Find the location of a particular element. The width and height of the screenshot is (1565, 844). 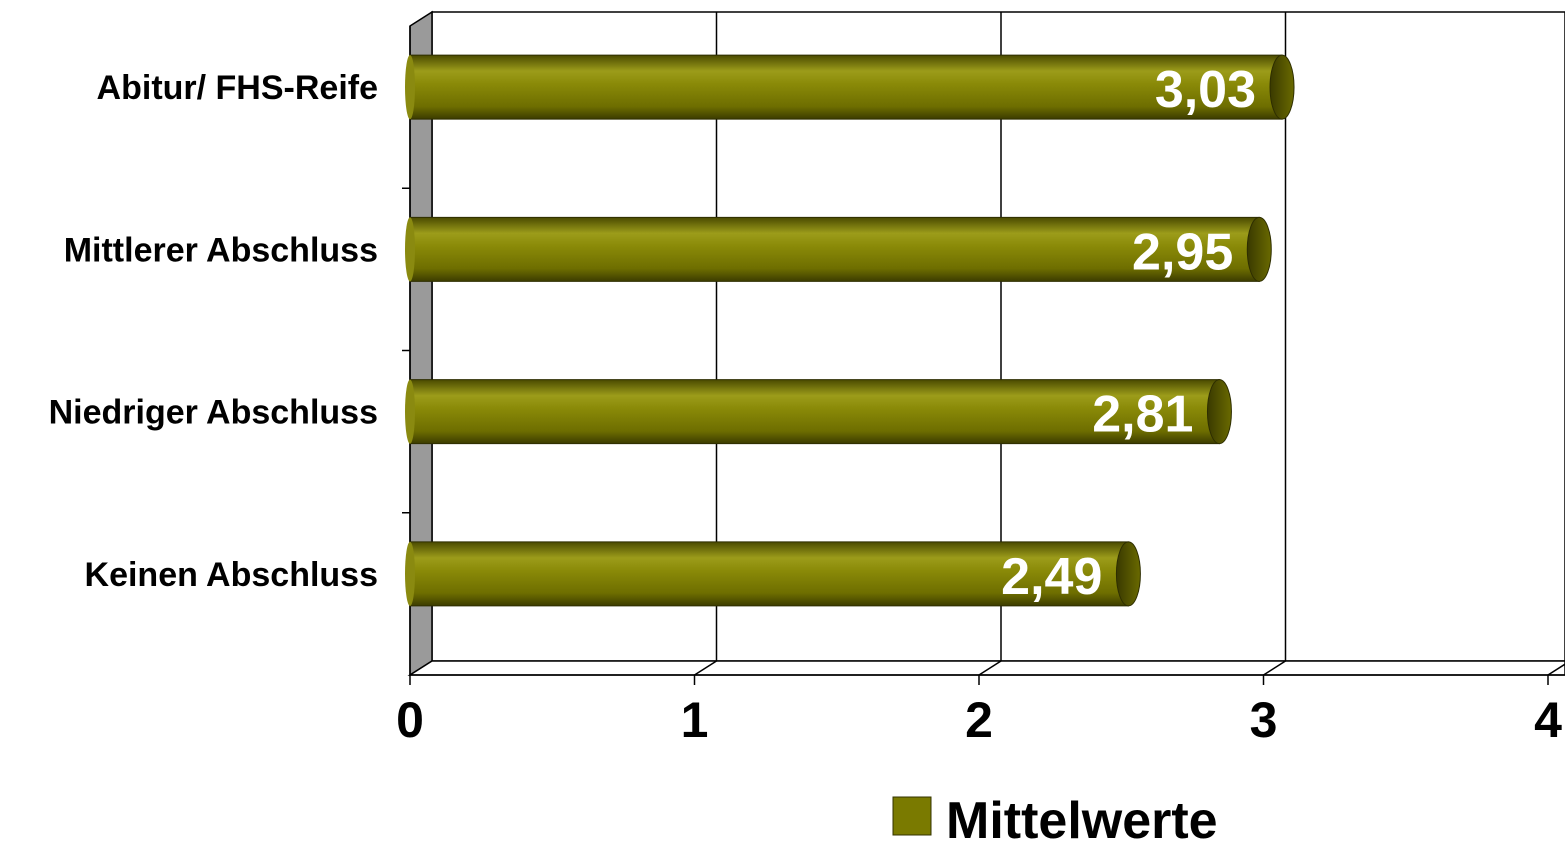

legend-label: Mittelwerte is located at coordinates (1082, 818).